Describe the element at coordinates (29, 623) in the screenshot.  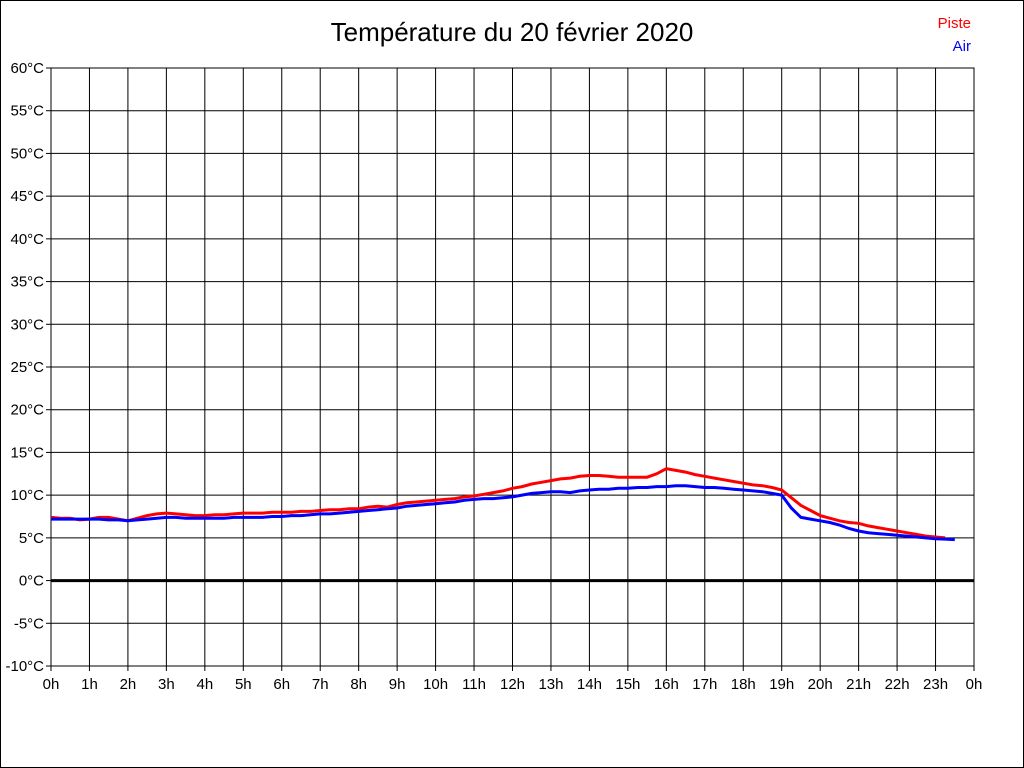
I see `y-axis-tick-label: -5°C` at that location.